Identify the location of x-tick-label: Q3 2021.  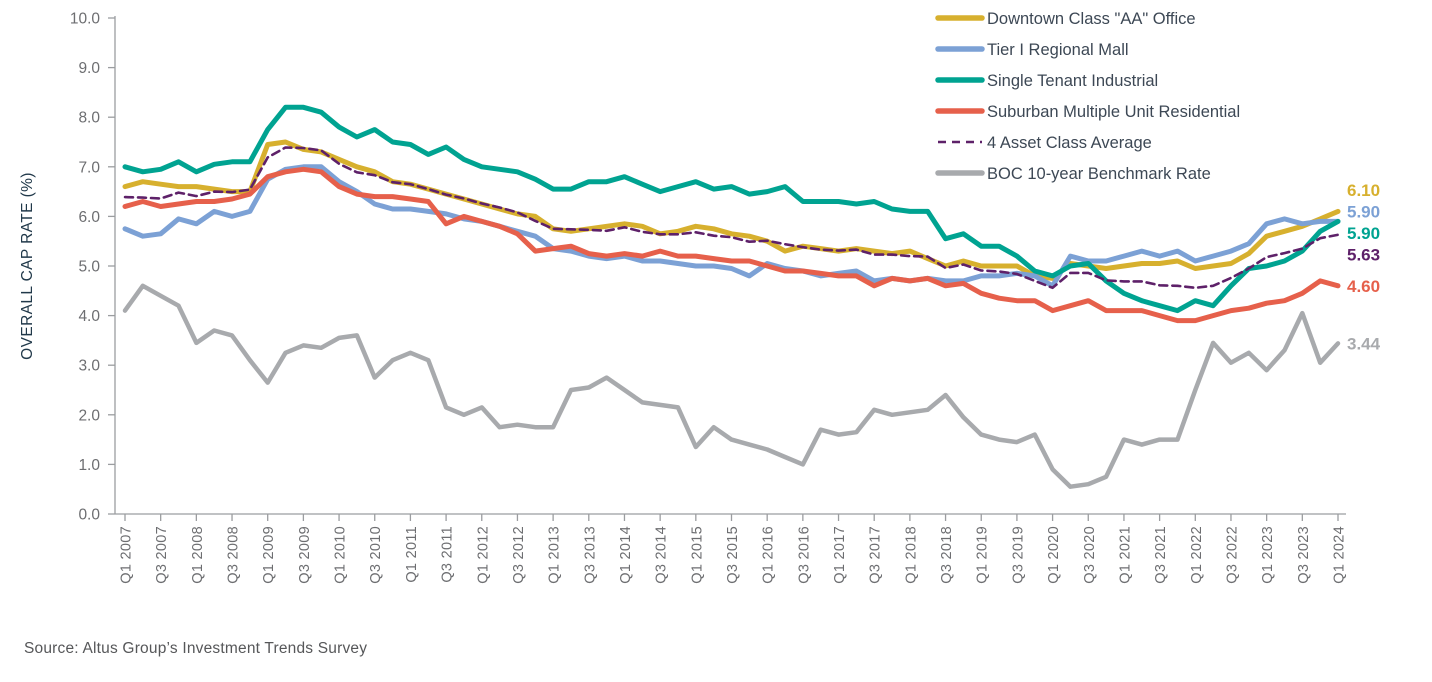
(1161, 555).